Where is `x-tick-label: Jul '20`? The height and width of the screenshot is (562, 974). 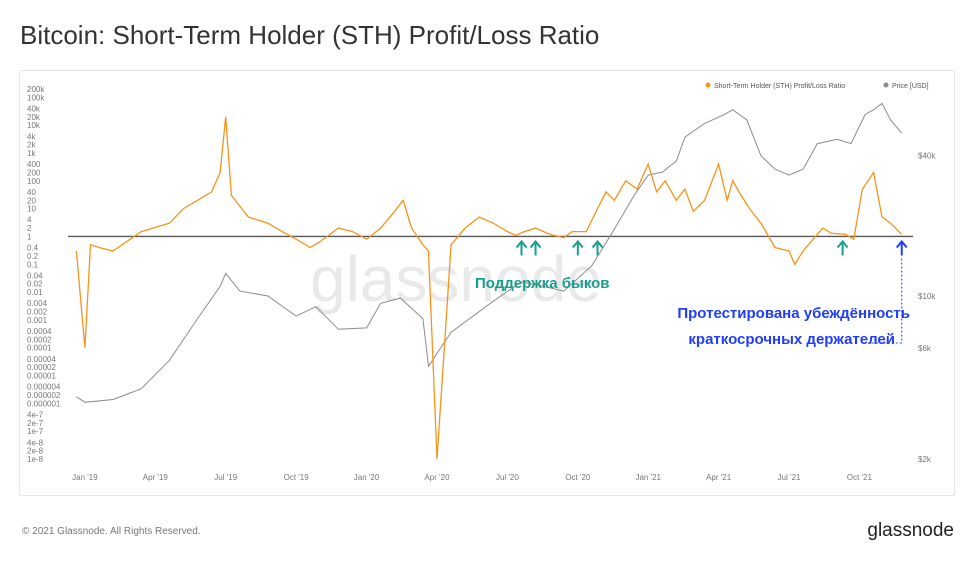 x-tick-label: Jul '20 is located at coordinates (507, 477).